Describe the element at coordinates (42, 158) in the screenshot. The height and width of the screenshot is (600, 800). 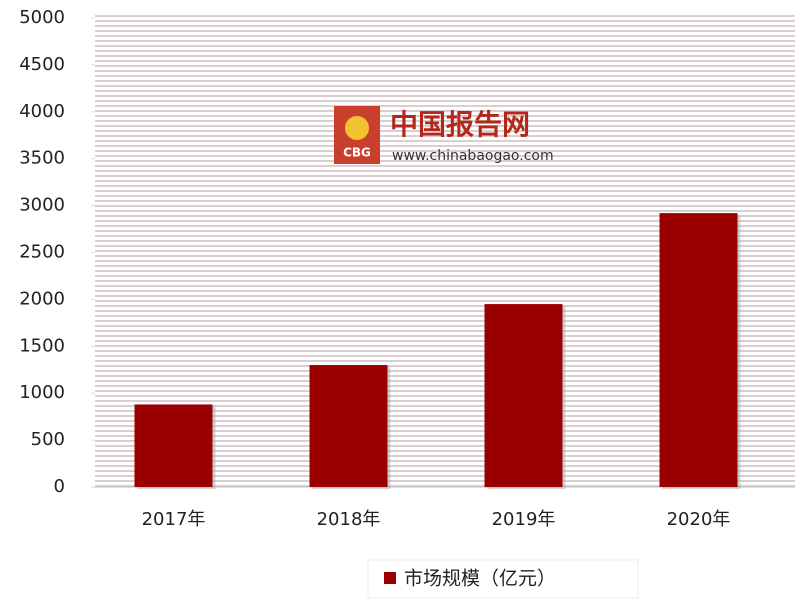
I see `y-tick-label: 3500` at that location.